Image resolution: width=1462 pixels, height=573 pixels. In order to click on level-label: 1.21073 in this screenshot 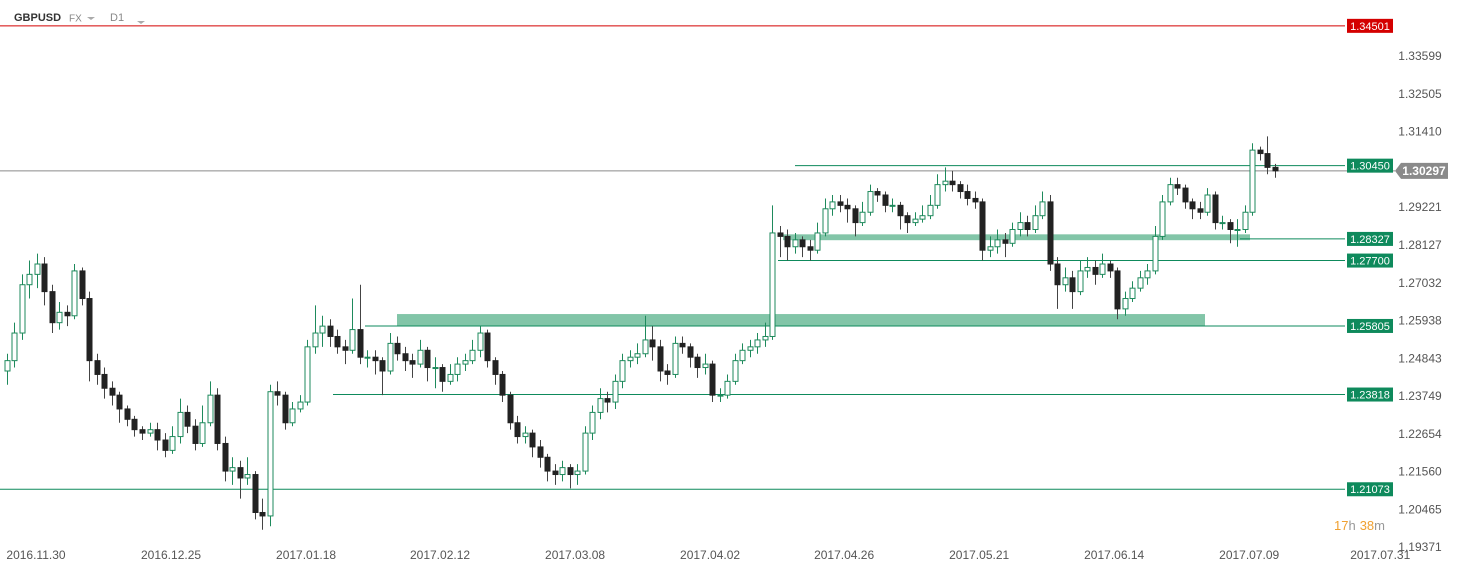, I will do `click(1370, 490)`.